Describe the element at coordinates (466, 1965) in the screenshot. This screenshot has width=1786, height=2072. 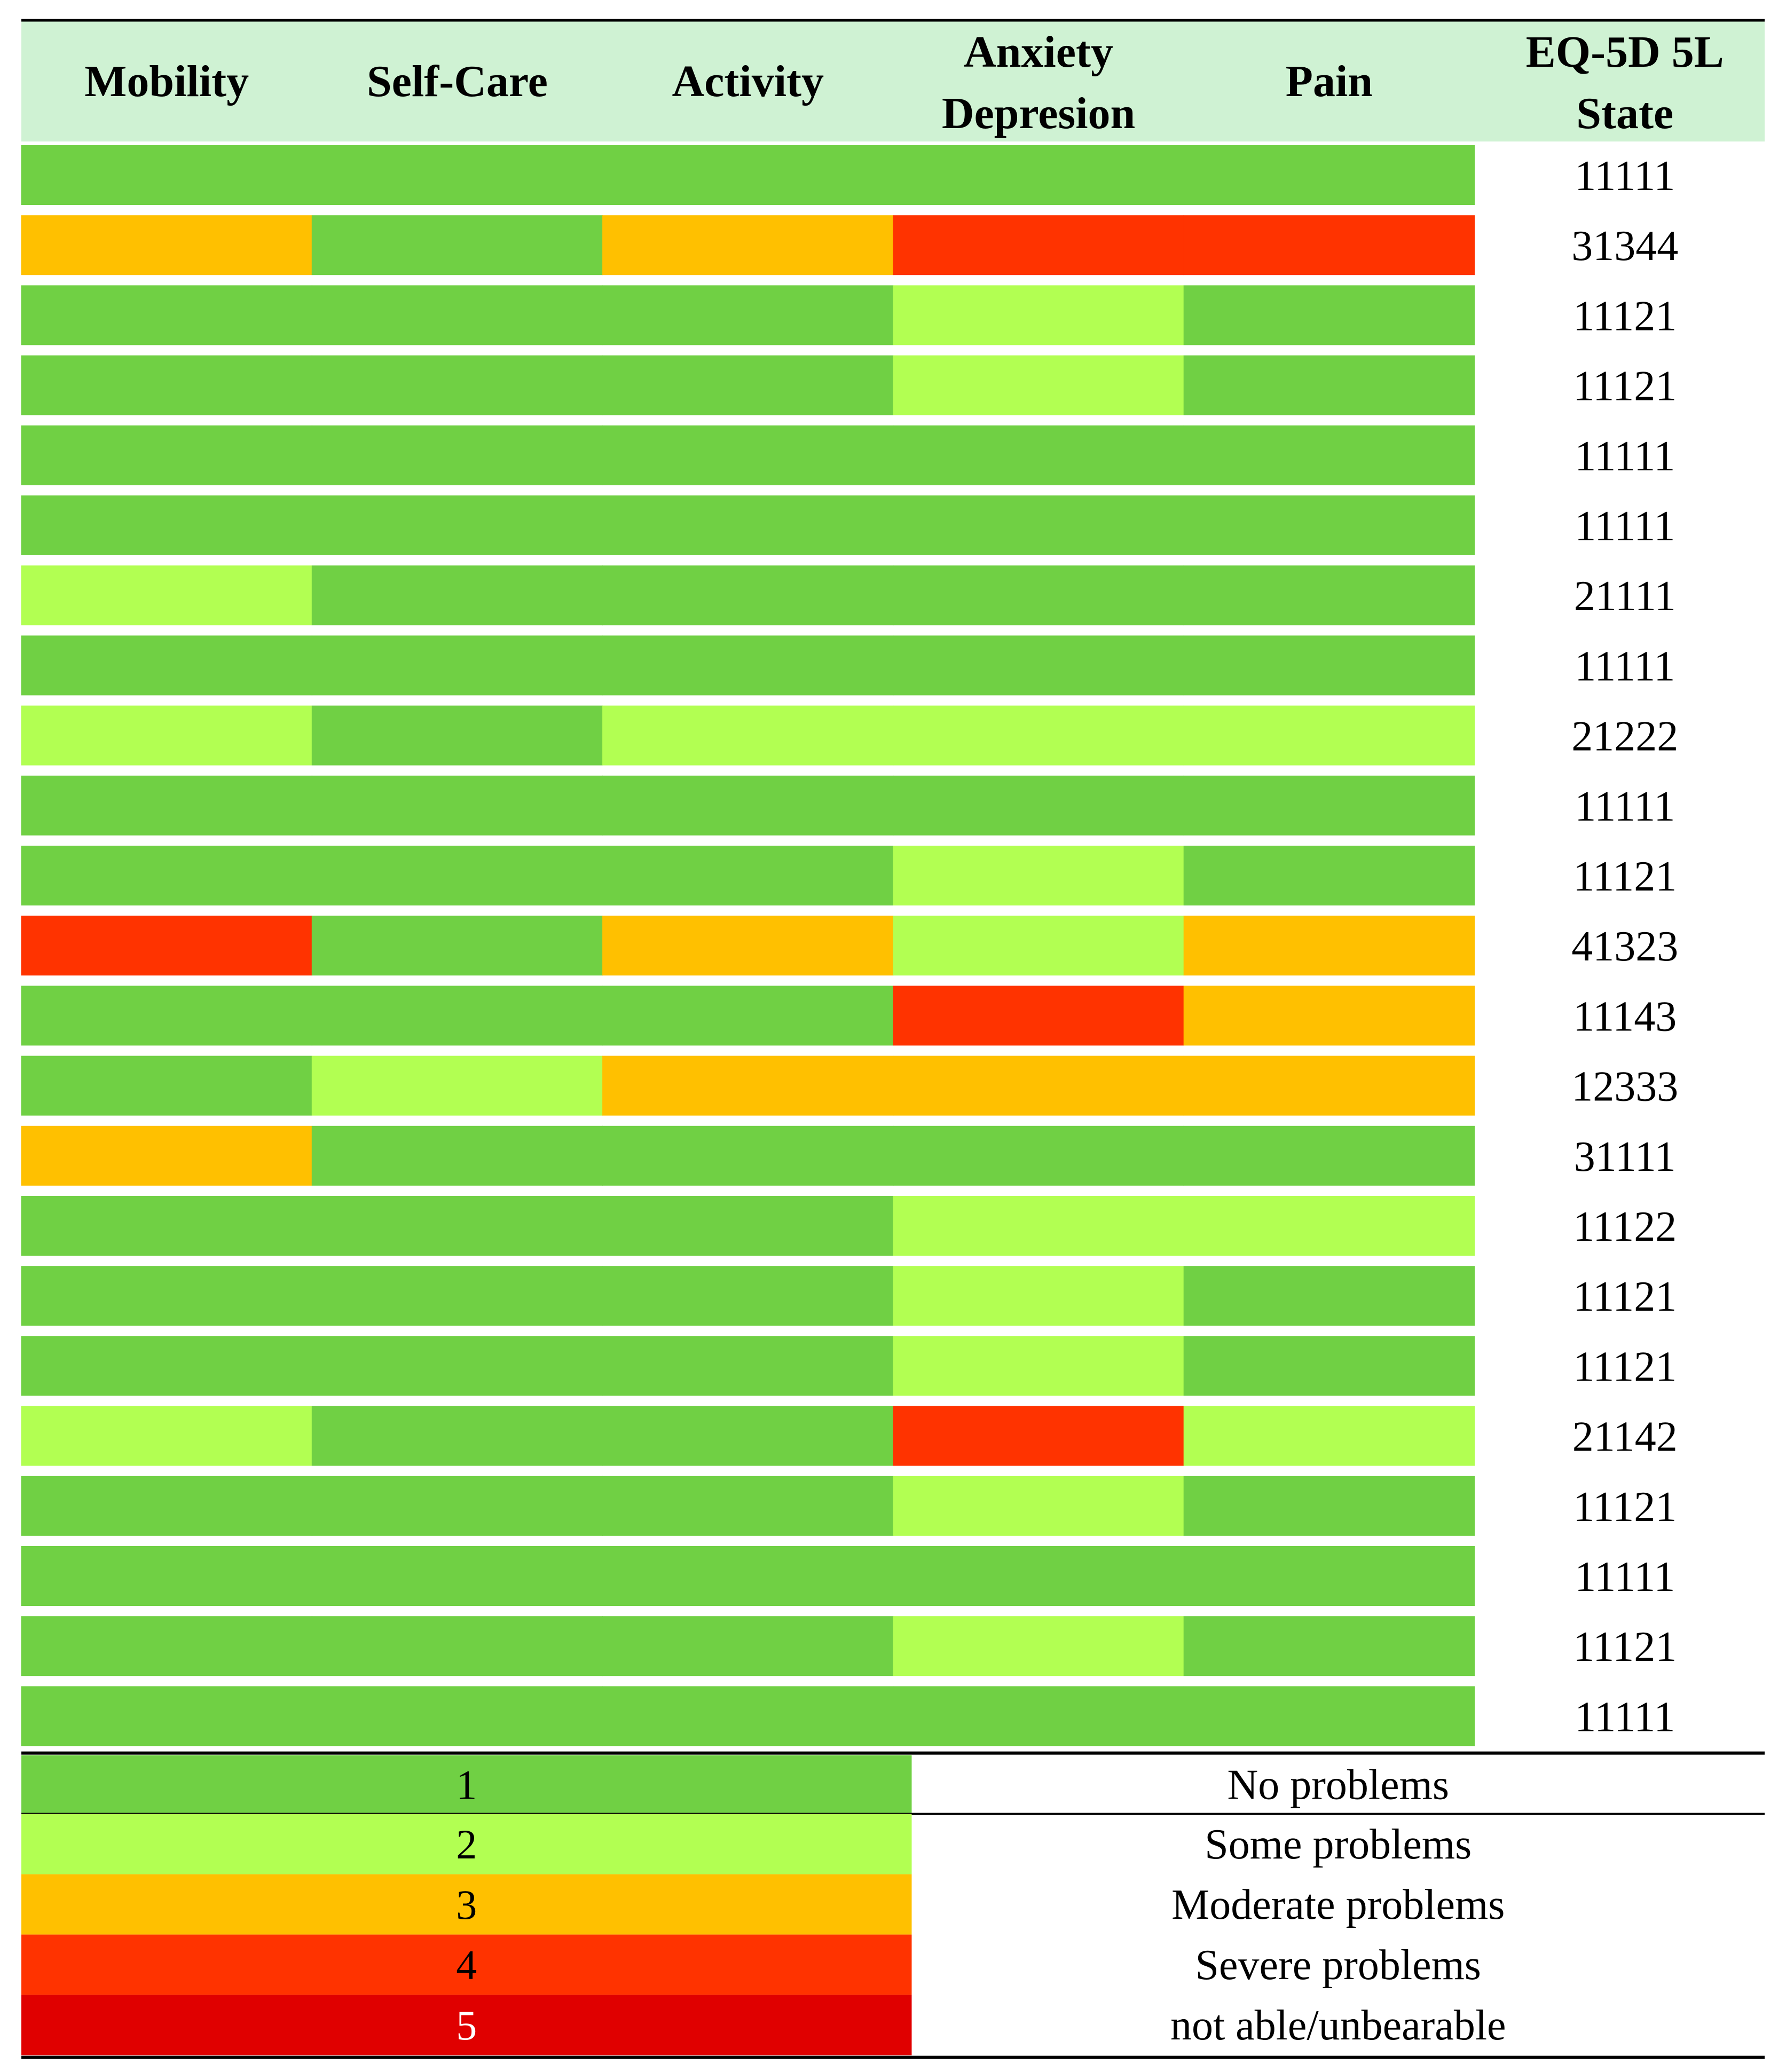
I see `legend-level-4: 4` at that location.